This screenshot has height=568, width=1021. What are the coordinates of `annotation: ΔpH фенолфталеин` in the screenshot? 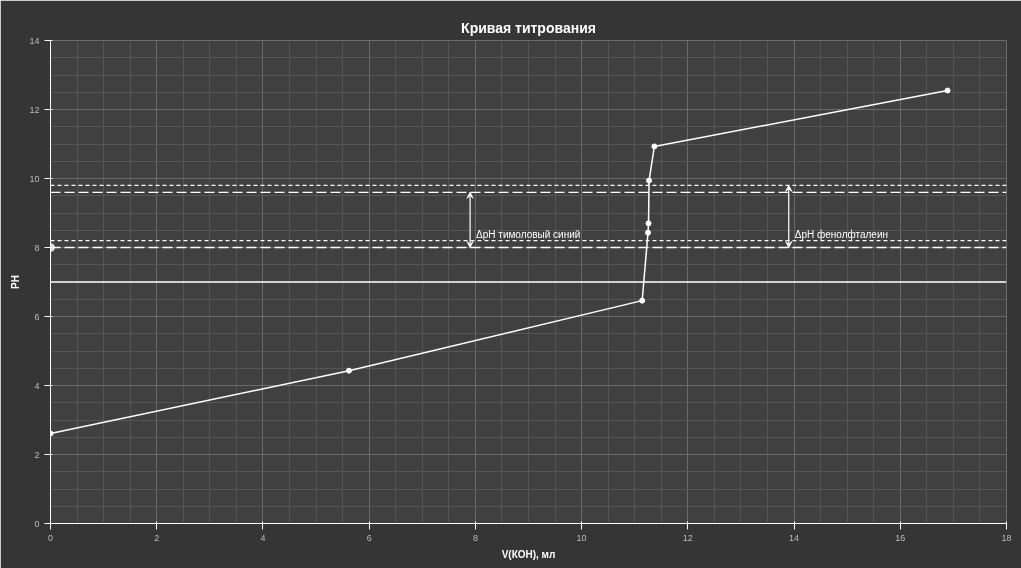 It's located at (841, 234).